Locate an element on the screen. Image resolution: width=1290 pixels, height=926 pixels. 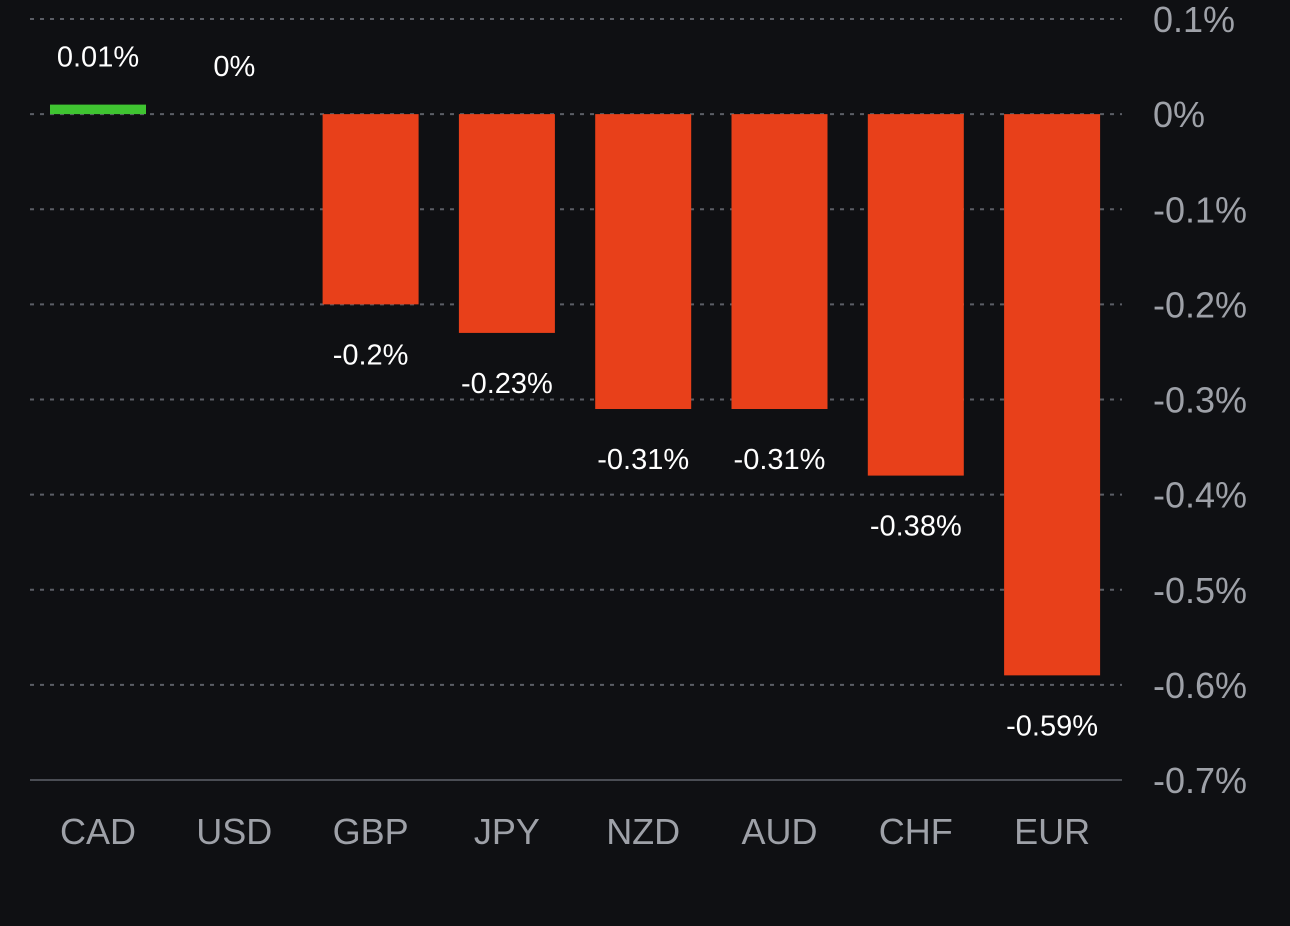
bar-gbp is located at coordinates (370, 209).